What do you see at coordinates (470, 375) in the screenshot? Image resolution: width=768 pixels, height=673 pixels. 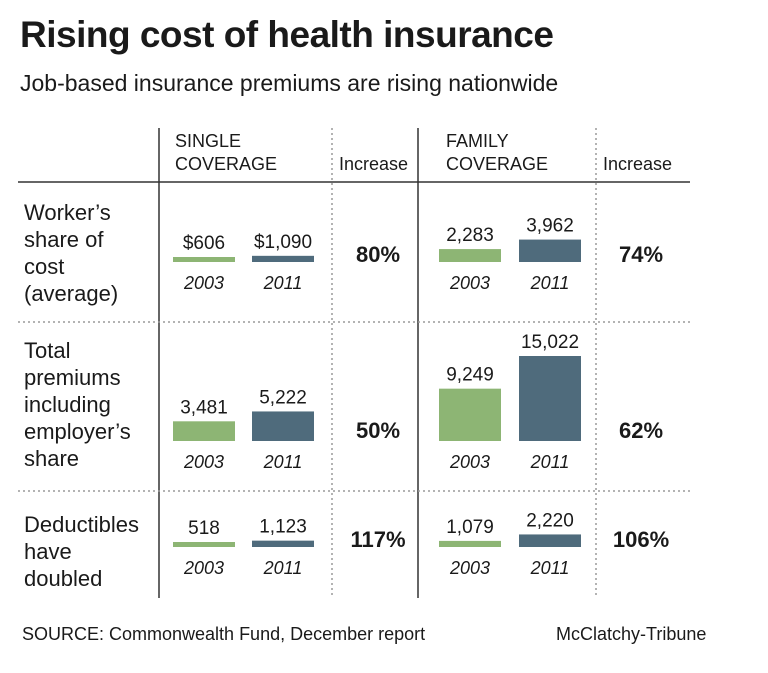 I see `family-value-2003-row2: 9,249` at bounding box center [470, 375].